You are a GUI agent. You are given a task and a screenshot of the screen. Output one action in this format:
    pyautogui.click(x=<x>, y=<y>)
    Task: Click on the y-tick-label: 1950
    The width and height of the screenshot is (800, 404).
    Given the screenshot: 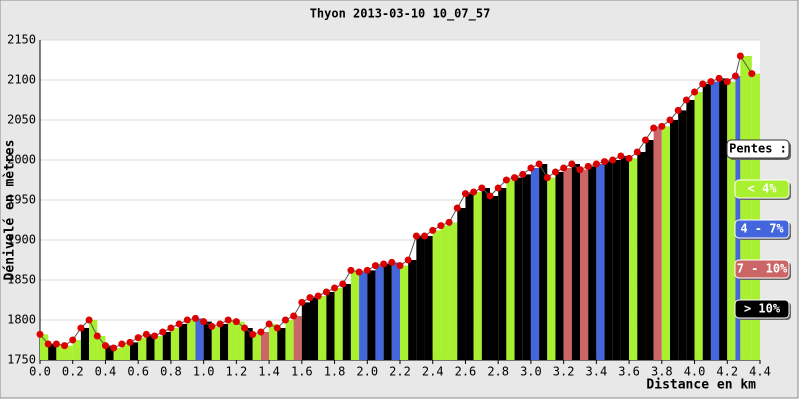 What is the action you would take?
    pyautogui.click(x=21, y=200)
    